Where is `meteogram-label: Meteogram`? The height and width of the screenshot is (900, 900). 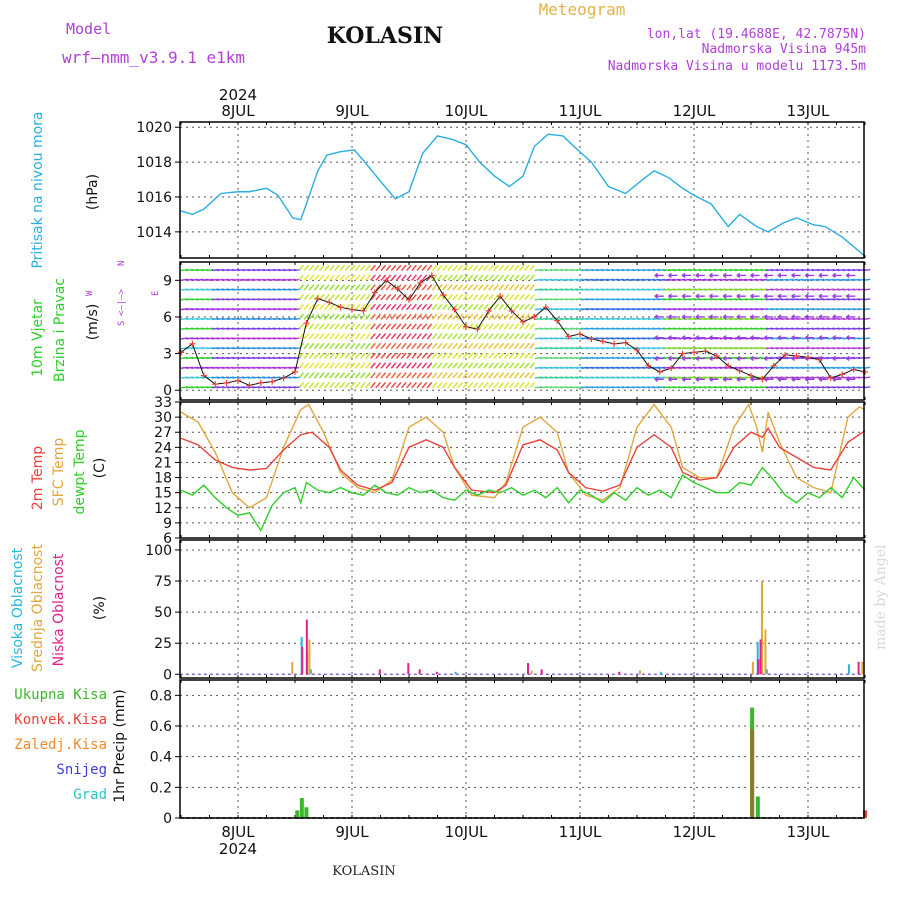
meteogram-label: Meteogram is located at coordinates (582, 9).